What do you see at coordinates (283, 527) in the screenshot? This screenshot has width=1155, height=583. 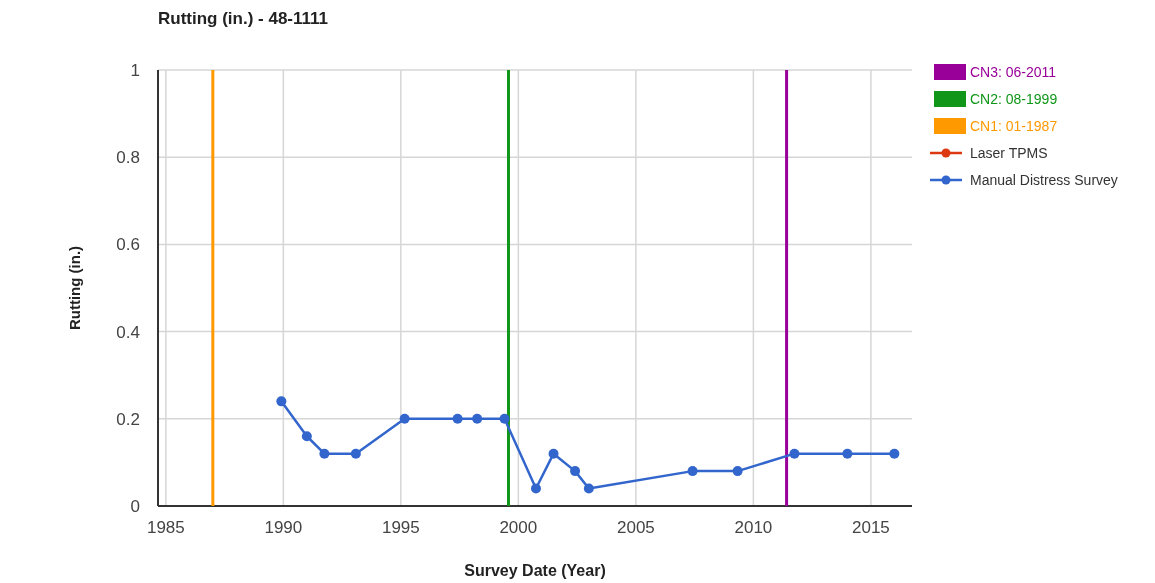 I see `x-tick-label: 1990` at bounding box center [283, 527].